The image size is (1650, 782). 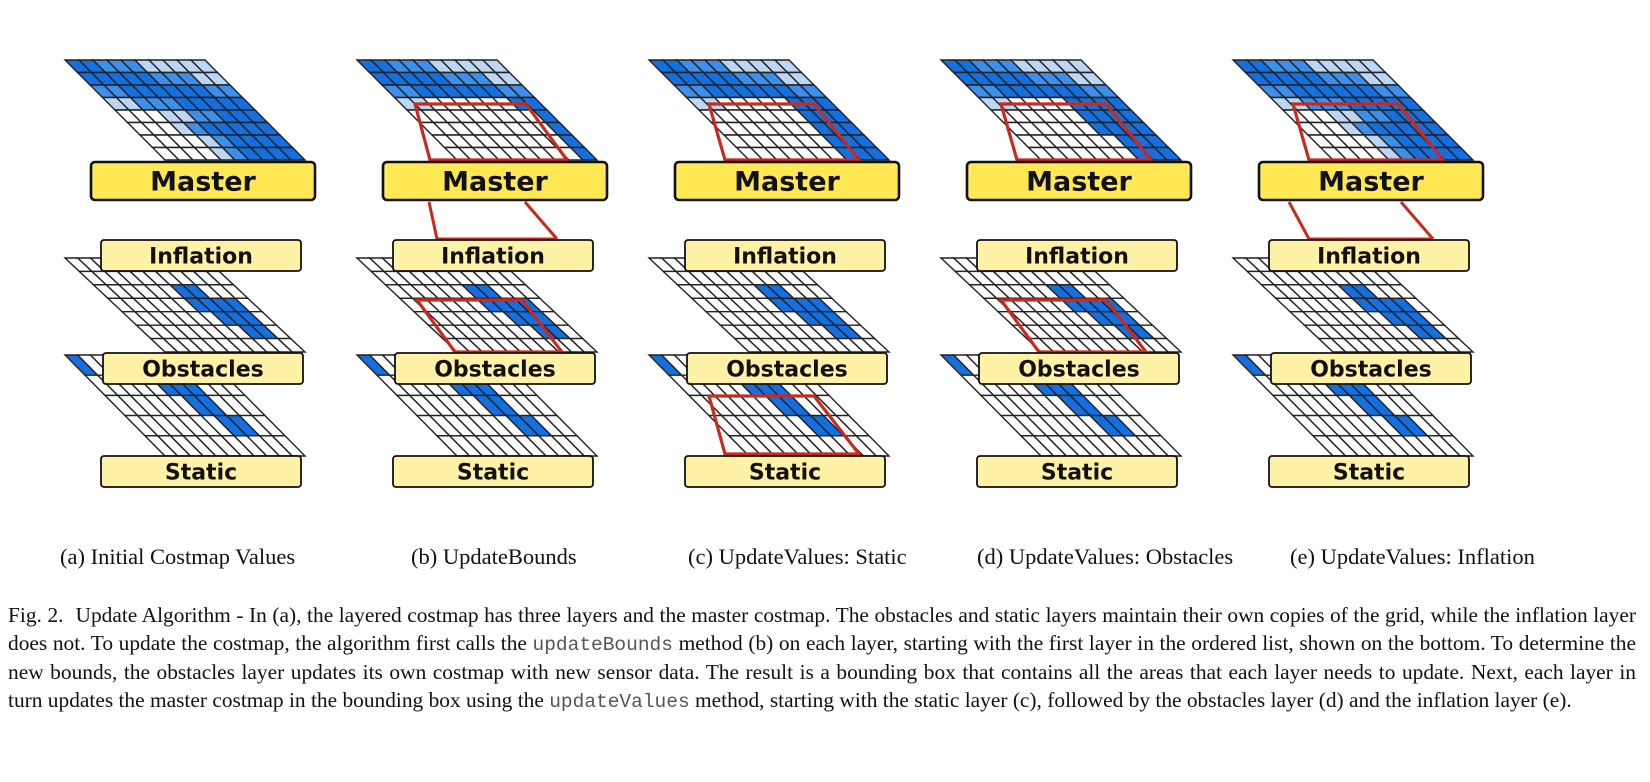 I want to click on subfigure-caption-d: (d) UpdateValues: Obstacles, so click(x=1105, y=556).